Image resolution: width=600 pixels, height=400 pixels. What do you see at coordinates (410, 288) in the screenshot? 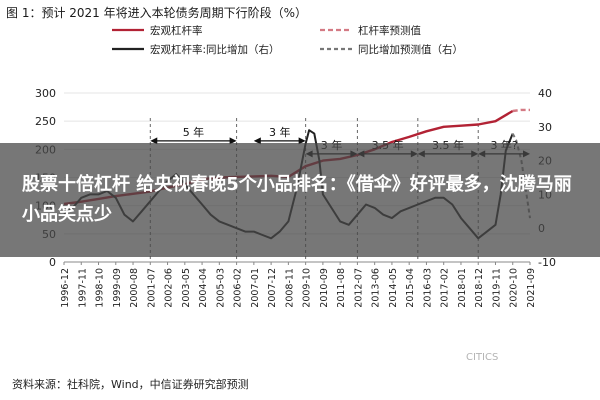
I see `x-tick-label: 2015-04` at bounding box center [410, 288].